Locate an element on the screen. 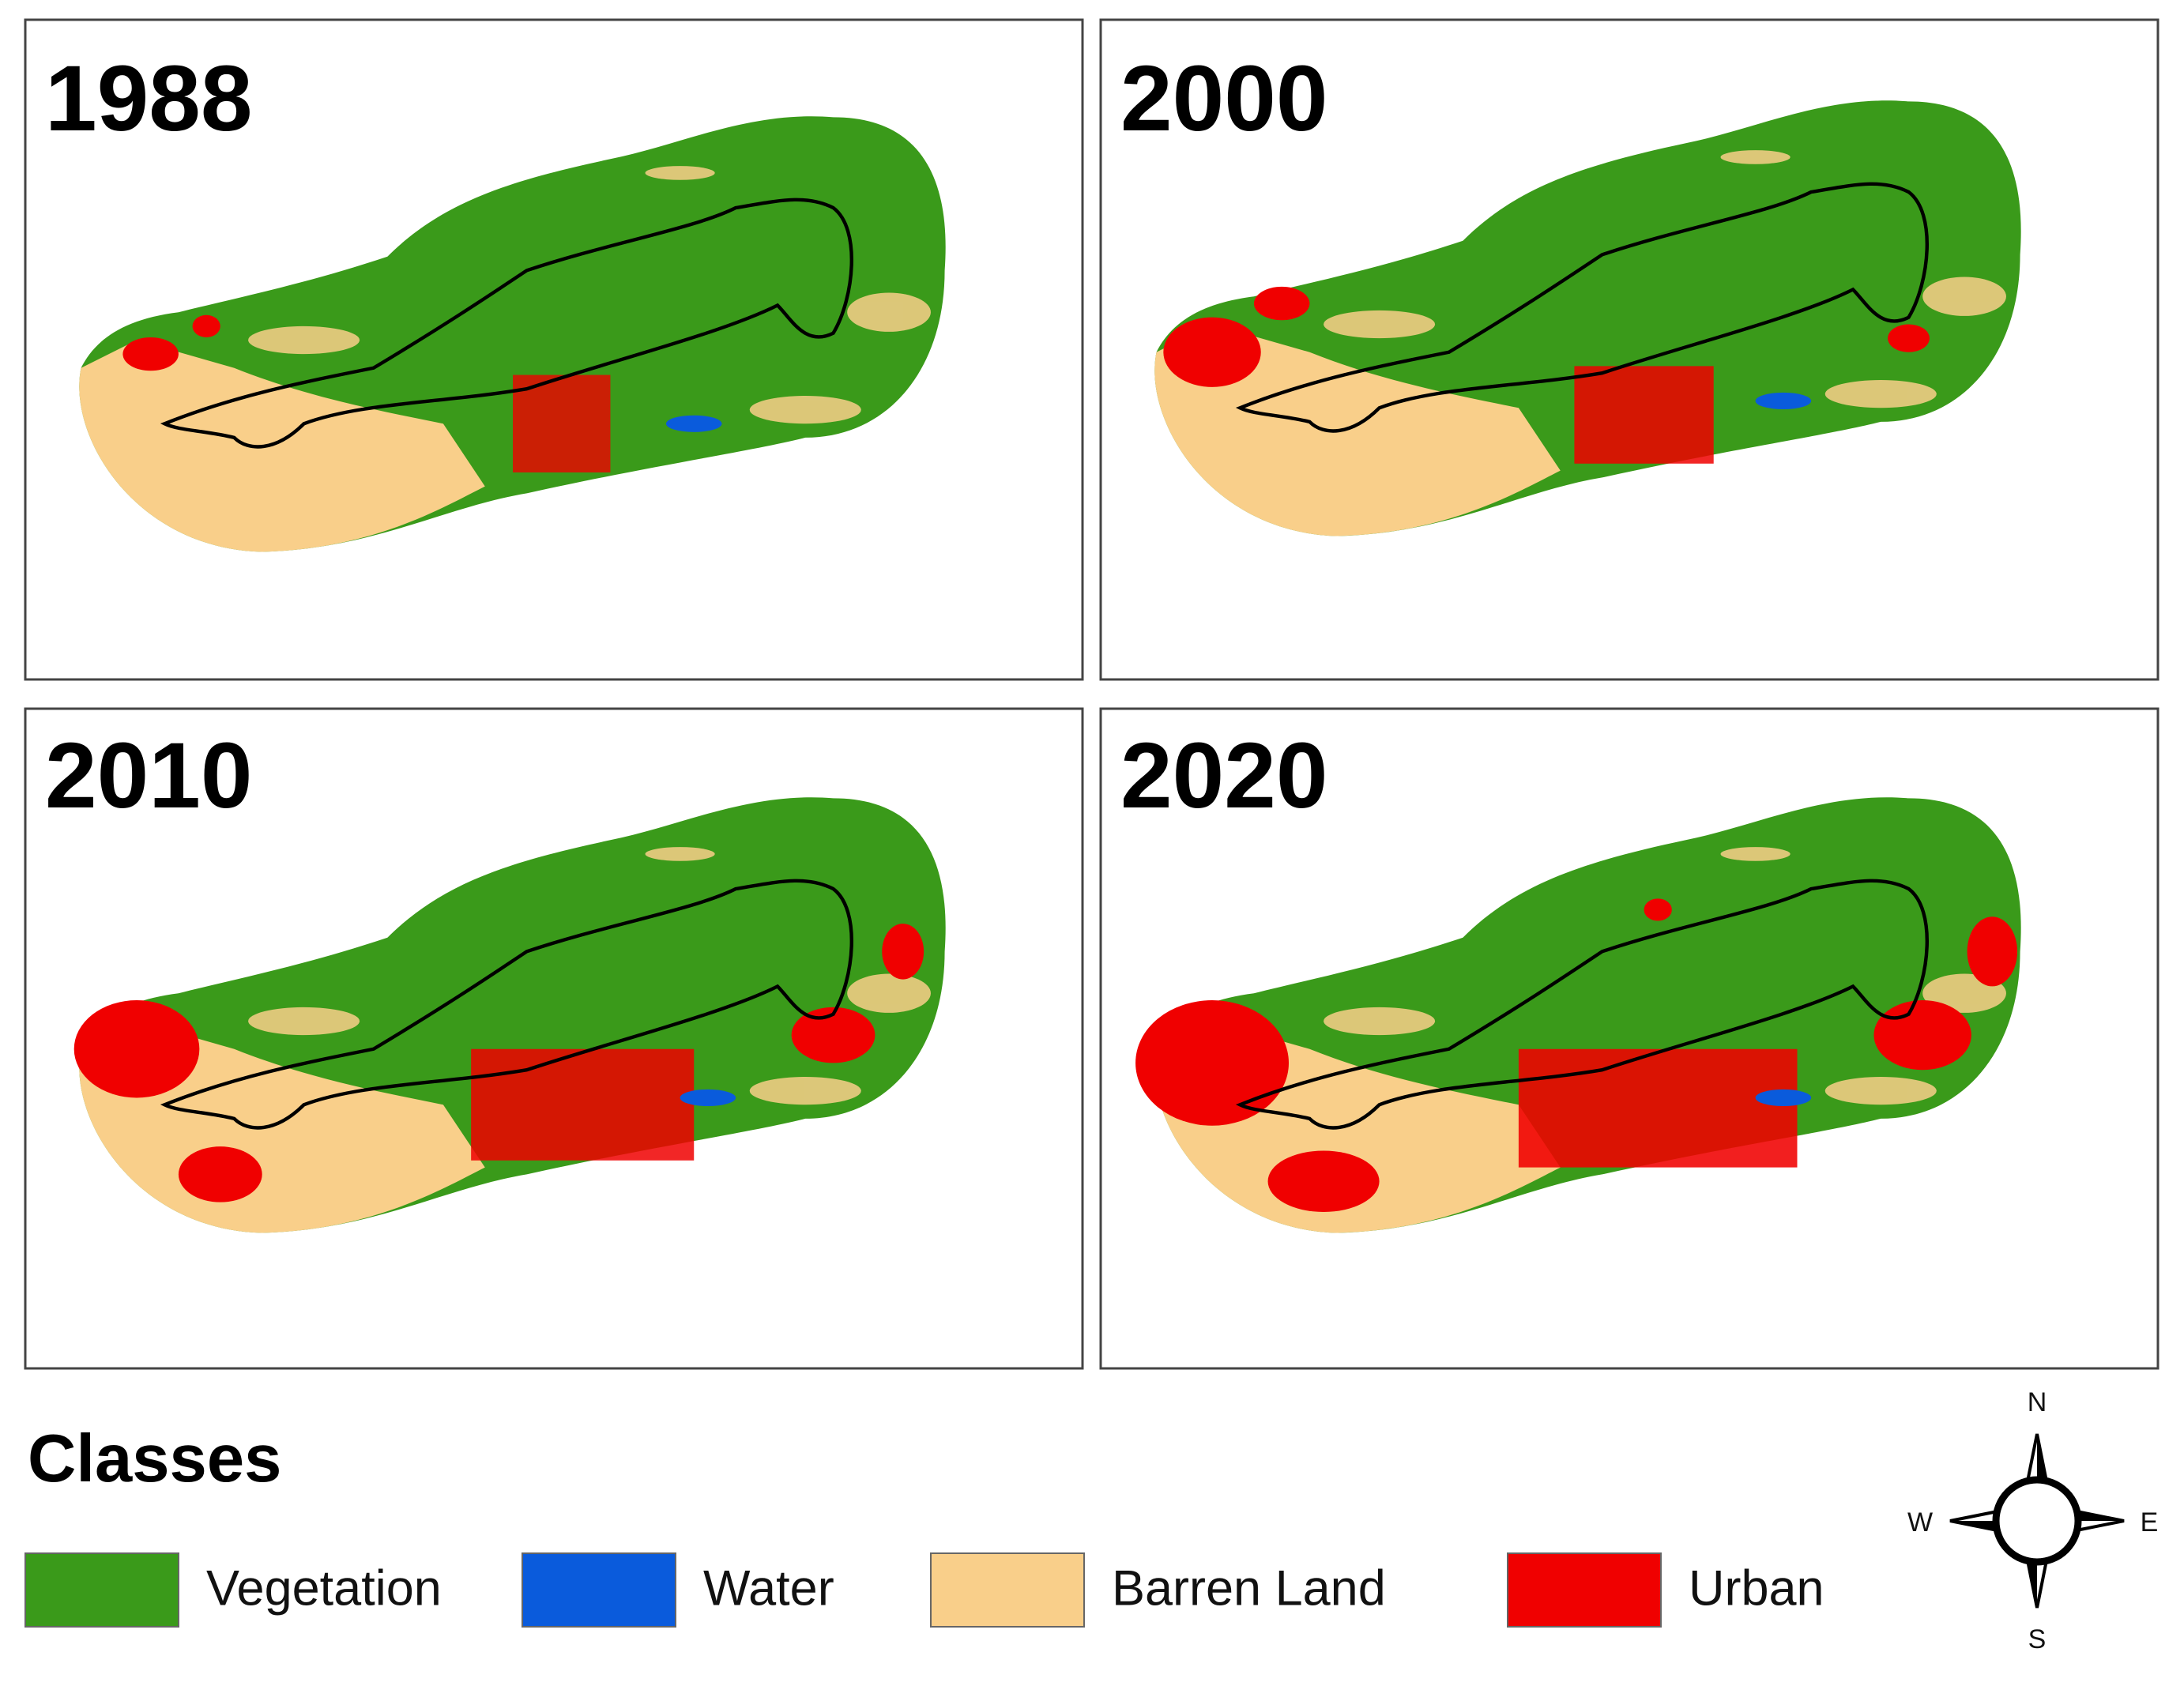 Image resolution: width=2184 pixels, height=1686 pixels. legend-label: Urban is located at coordinates (1756, 1588).